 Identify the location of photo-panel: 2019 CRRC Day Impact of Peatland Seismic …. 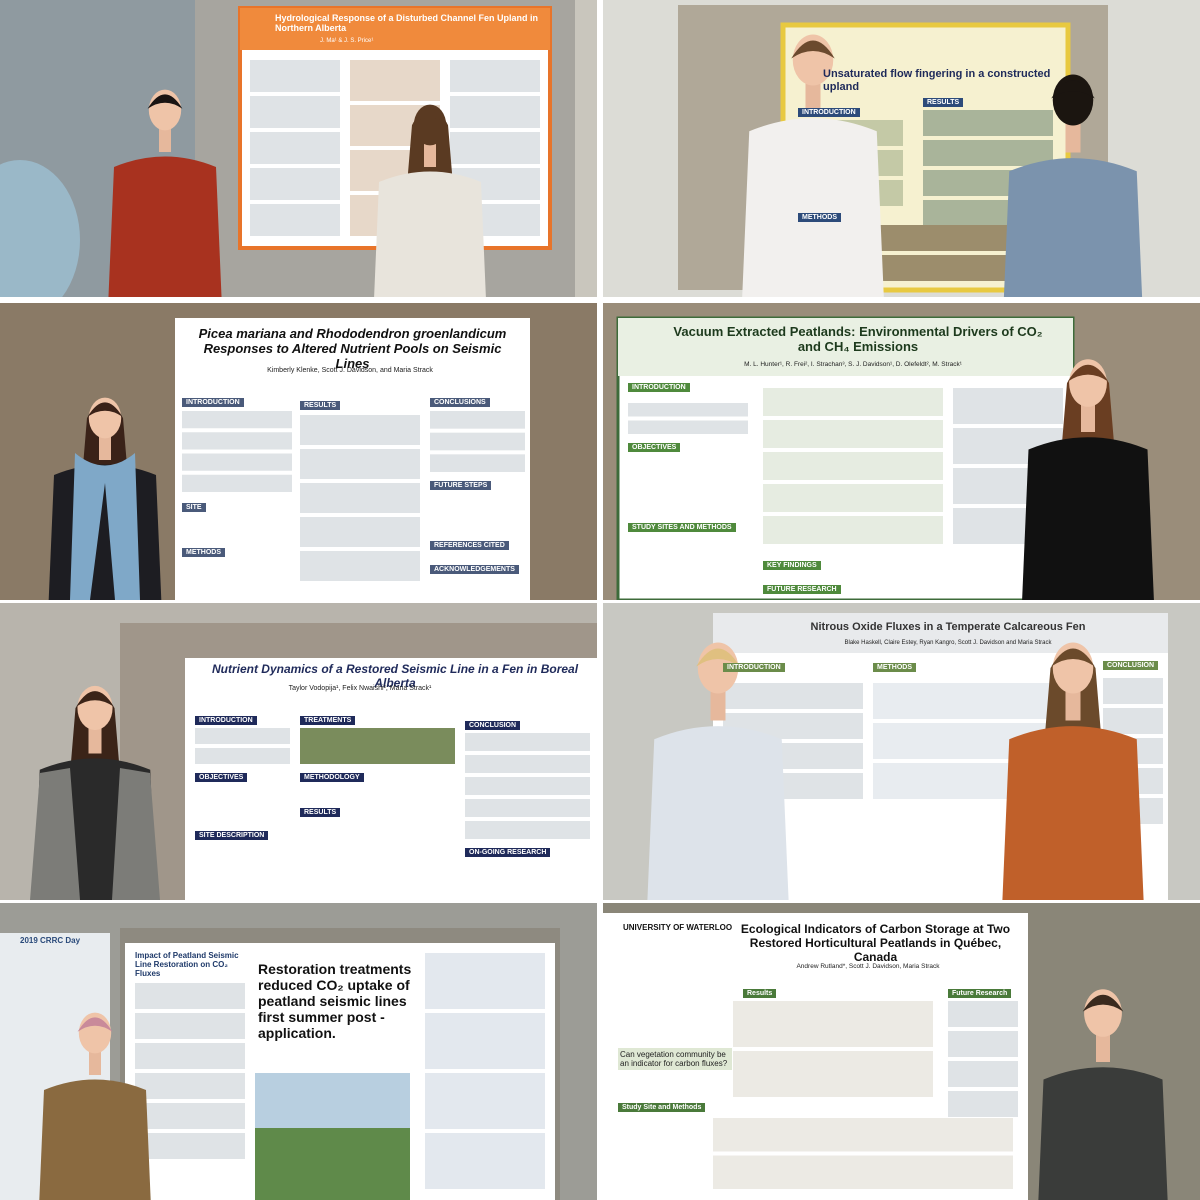
(298, 1051).